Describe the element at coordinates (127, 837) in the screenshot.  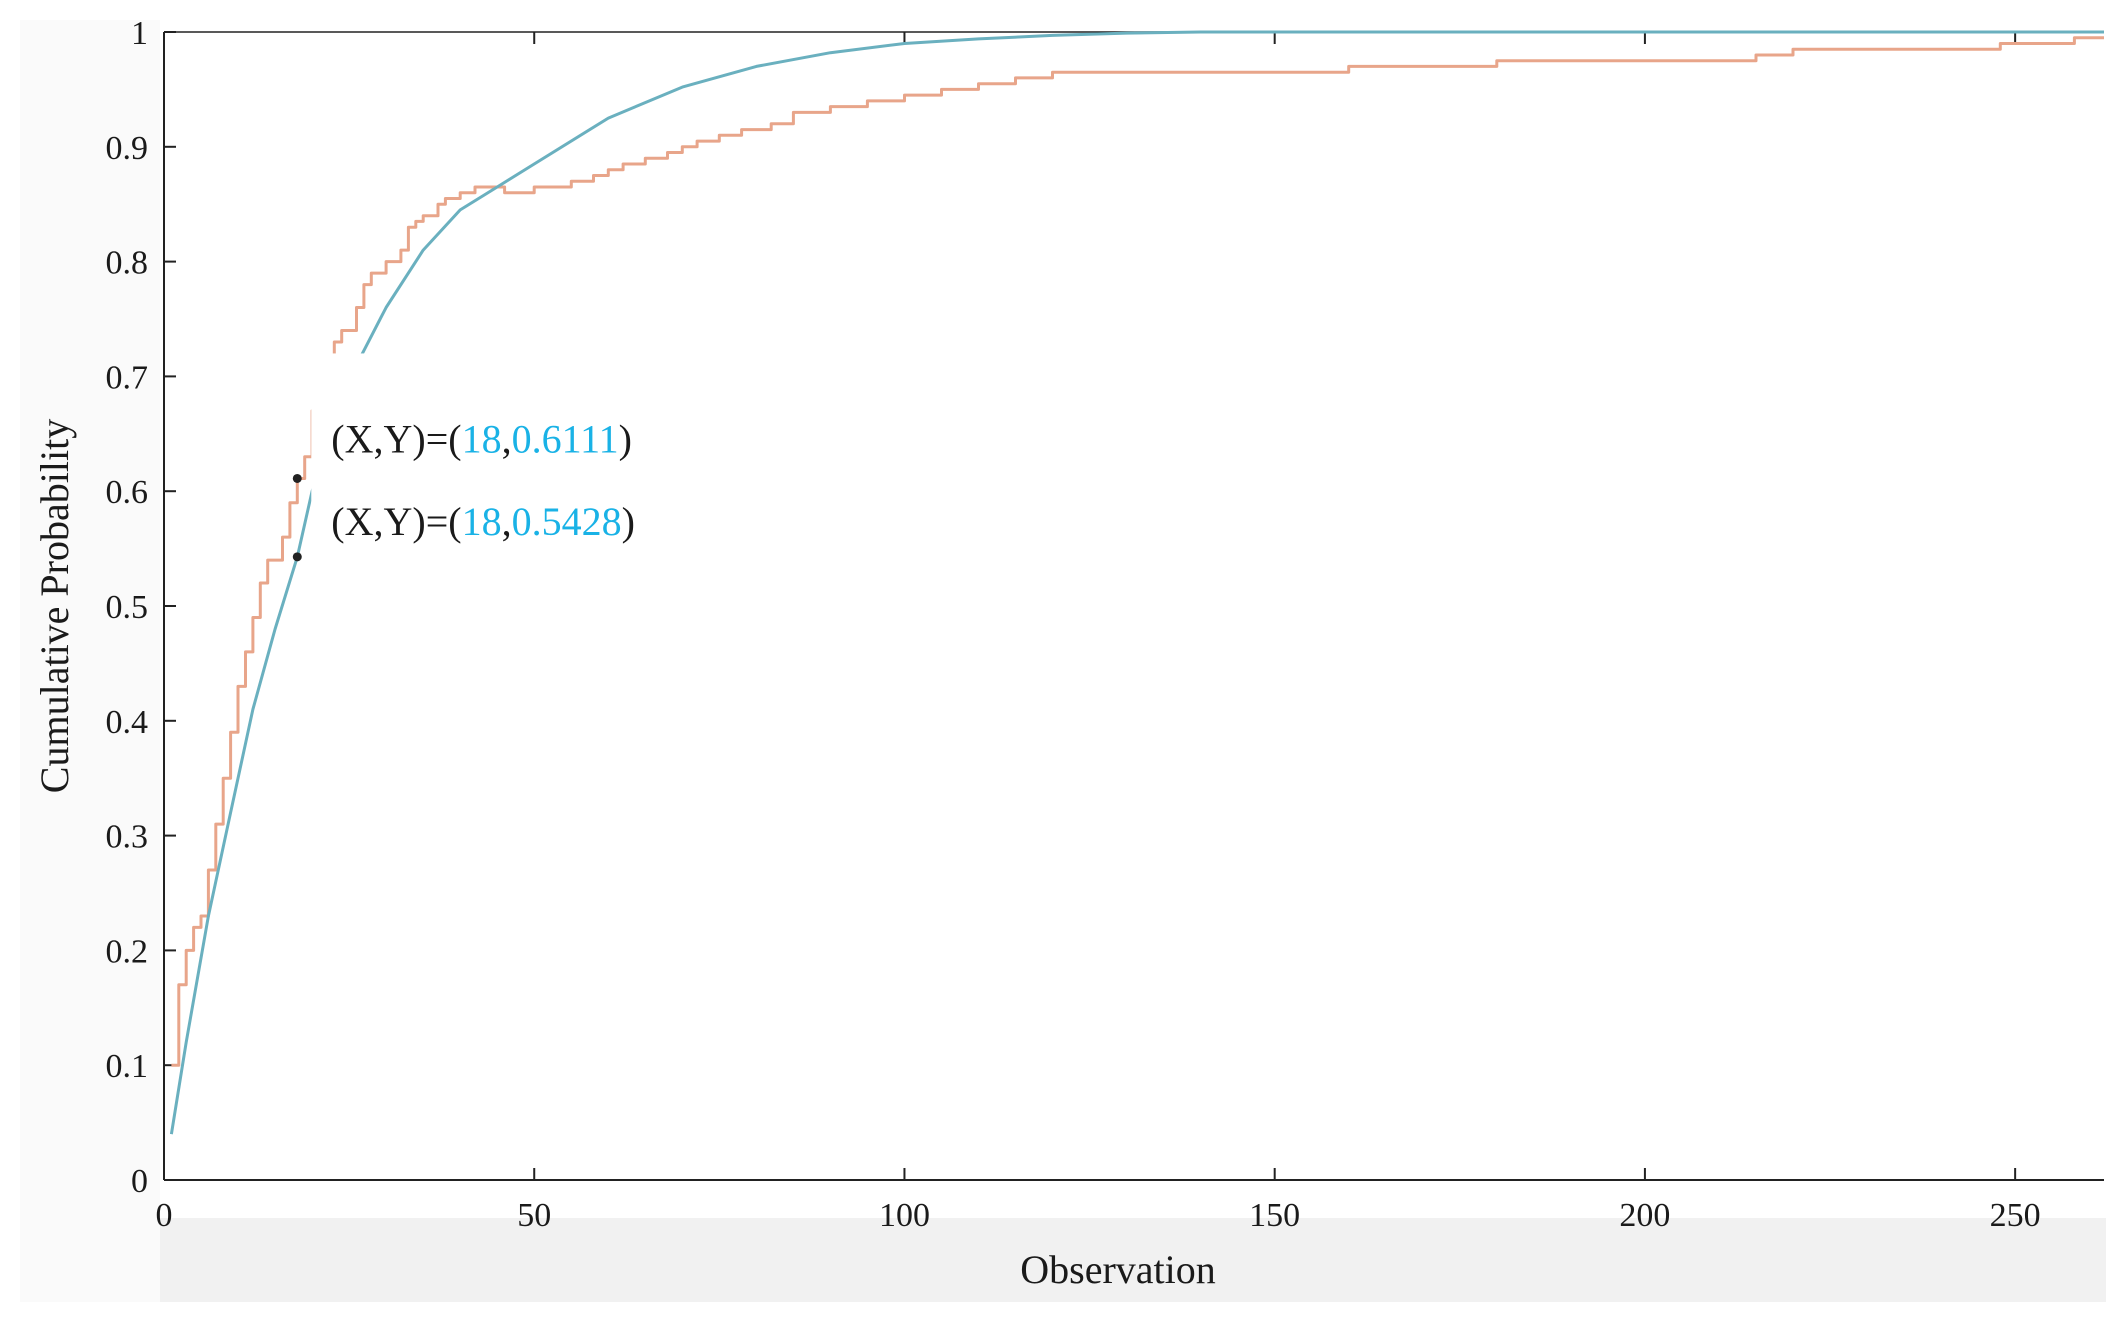
I see `y-tick-label: 0.3` at that location.